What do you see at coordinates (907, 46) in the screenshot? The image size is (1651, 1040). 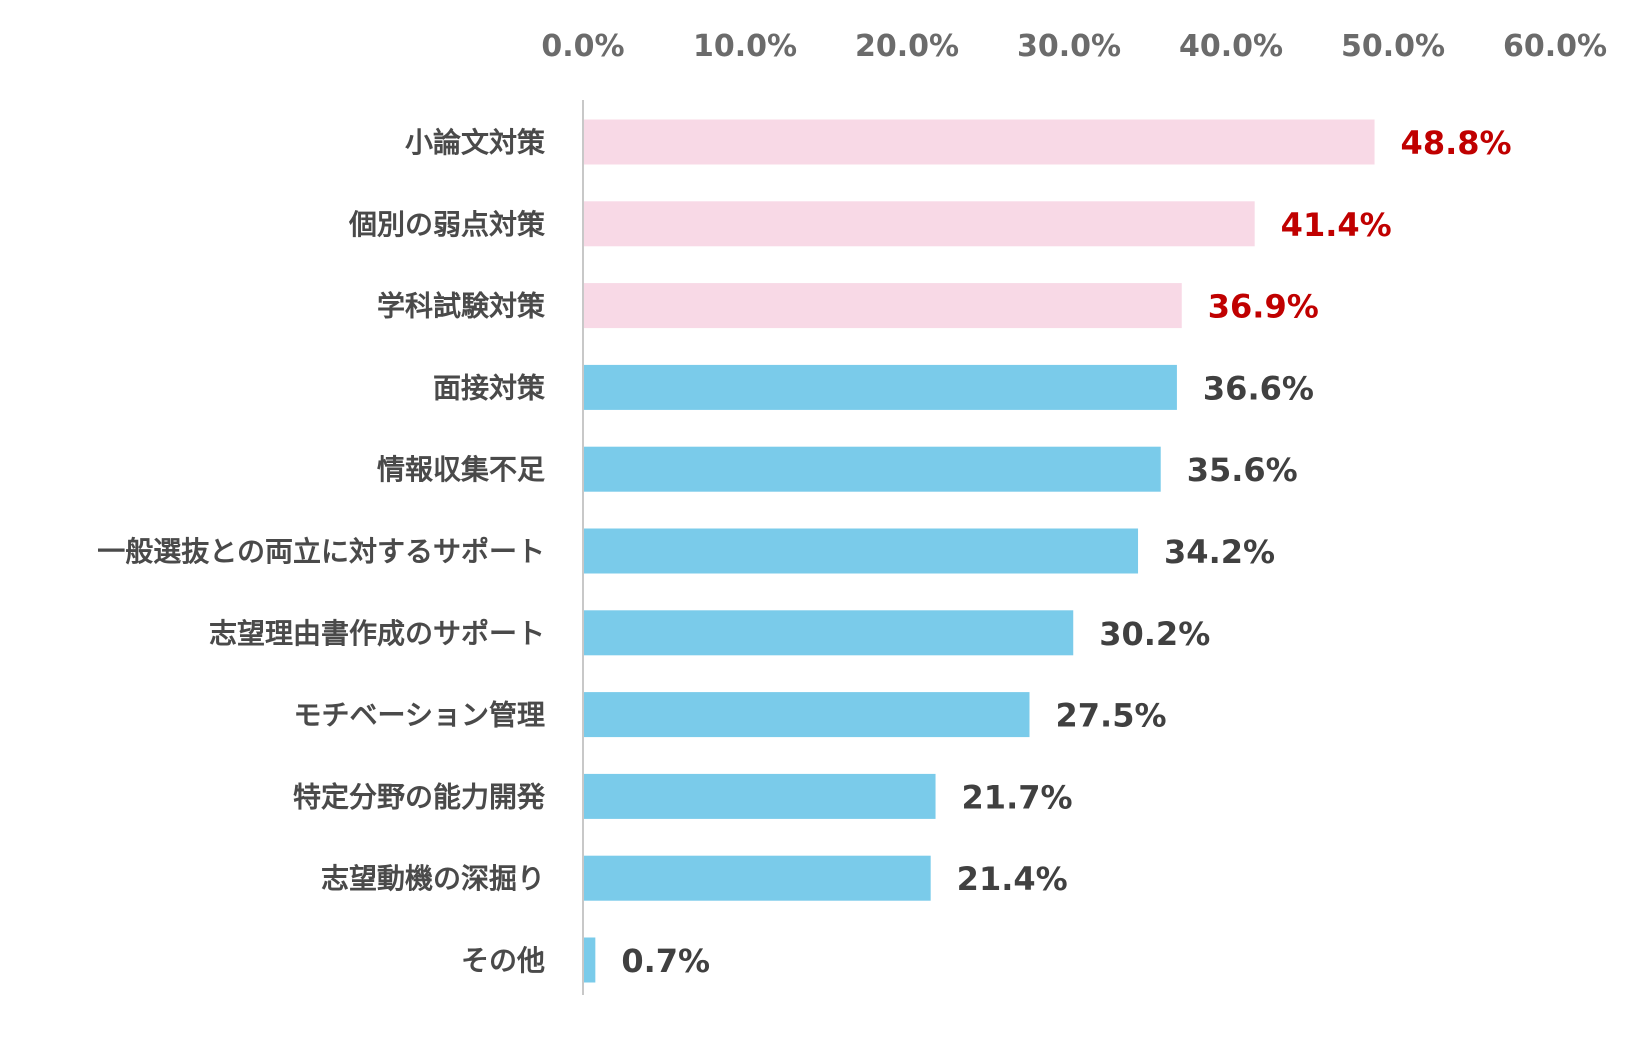 I see `x-tick-label: 20.0%` at bounding box center [907, 46].